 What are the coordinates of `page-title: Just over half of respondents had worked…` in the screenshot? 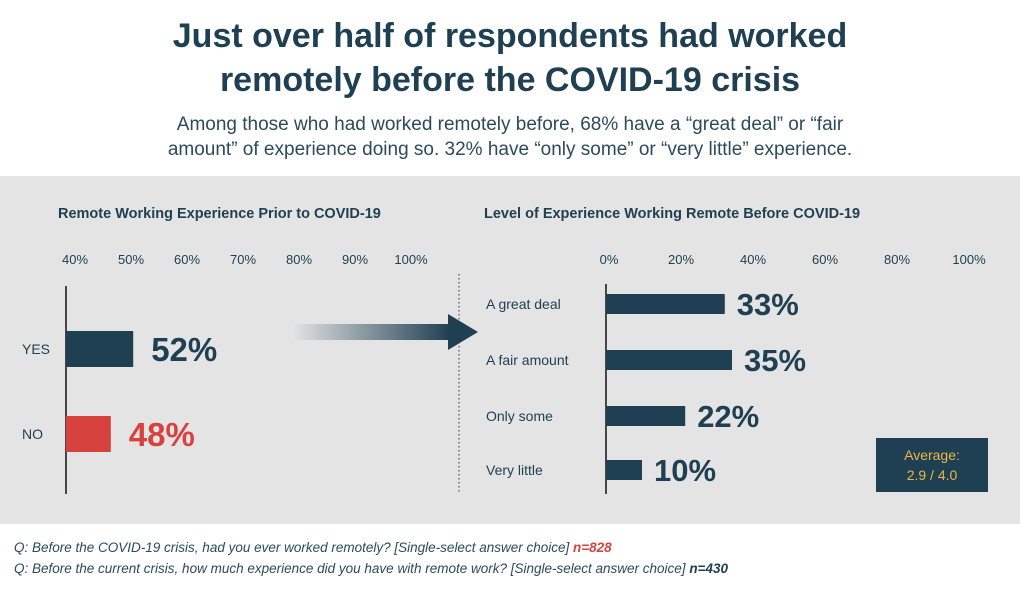 It's located at (510, 58).